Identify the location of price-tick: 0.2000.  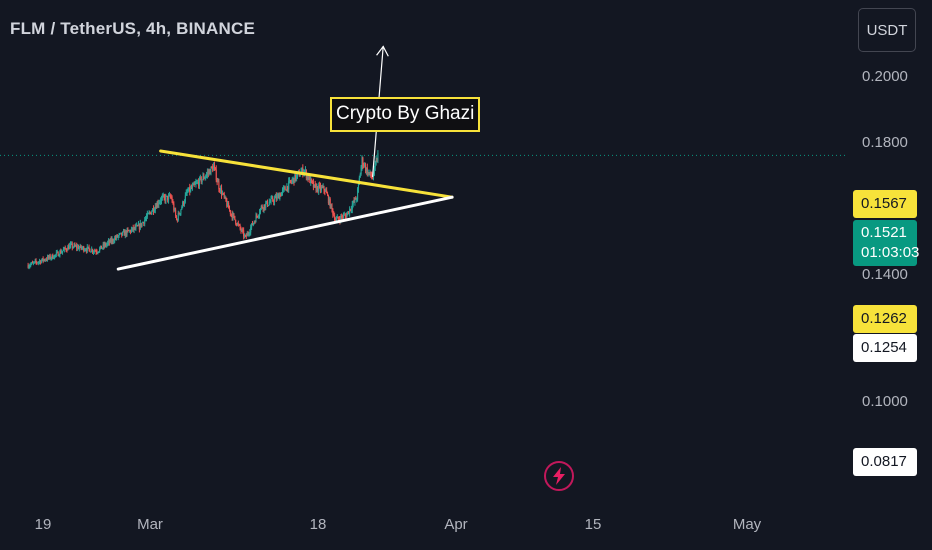
(885, 76).